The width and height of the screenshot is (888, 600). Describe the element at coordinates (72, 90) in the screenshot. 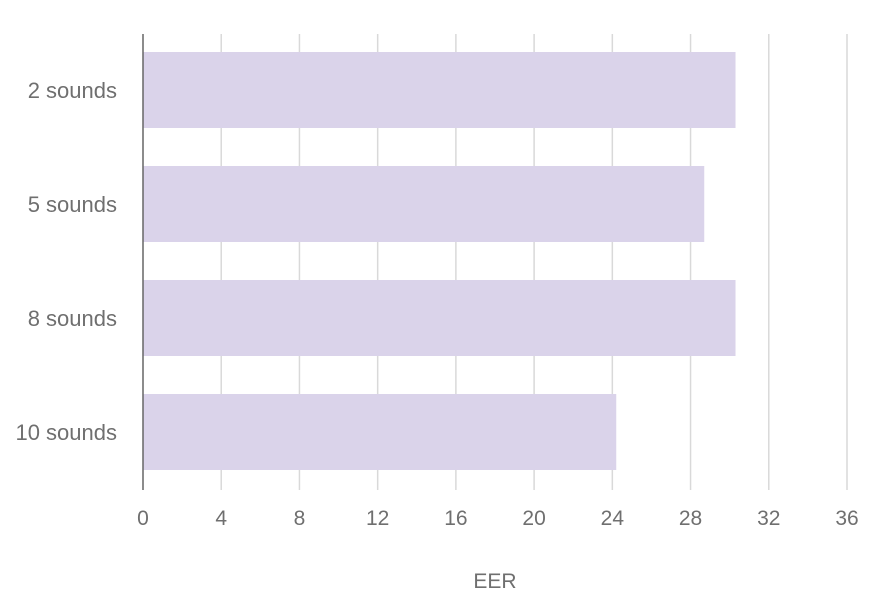

I see `category-label: 2 sounds` at that location.